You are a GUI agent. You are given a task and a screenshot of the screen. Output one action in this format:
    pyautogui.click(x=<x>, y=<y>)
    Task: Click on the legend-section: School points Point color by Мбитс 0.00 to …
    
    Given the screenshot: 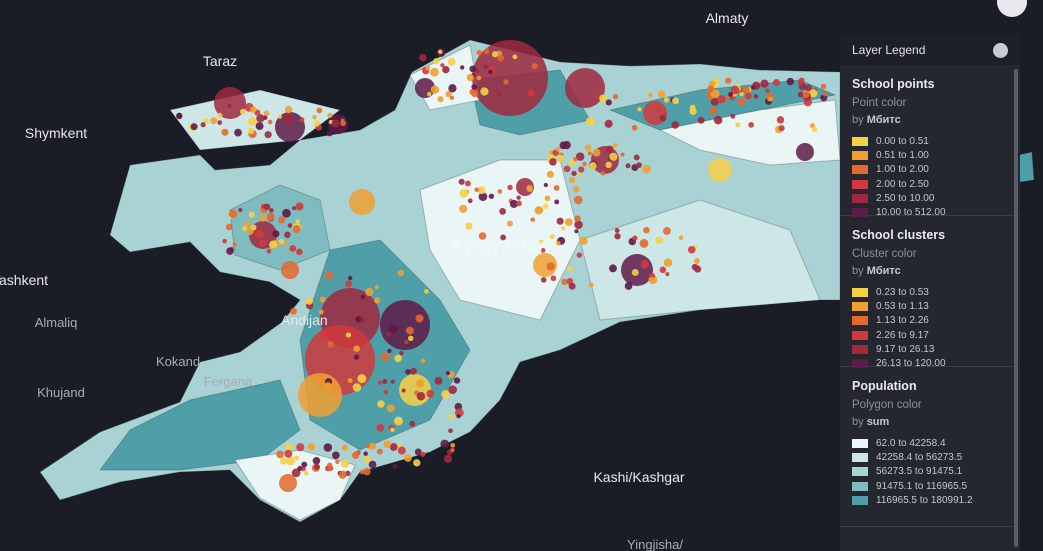 What is the action you would take?
    pyautogui.click(x=930, y=141)
    